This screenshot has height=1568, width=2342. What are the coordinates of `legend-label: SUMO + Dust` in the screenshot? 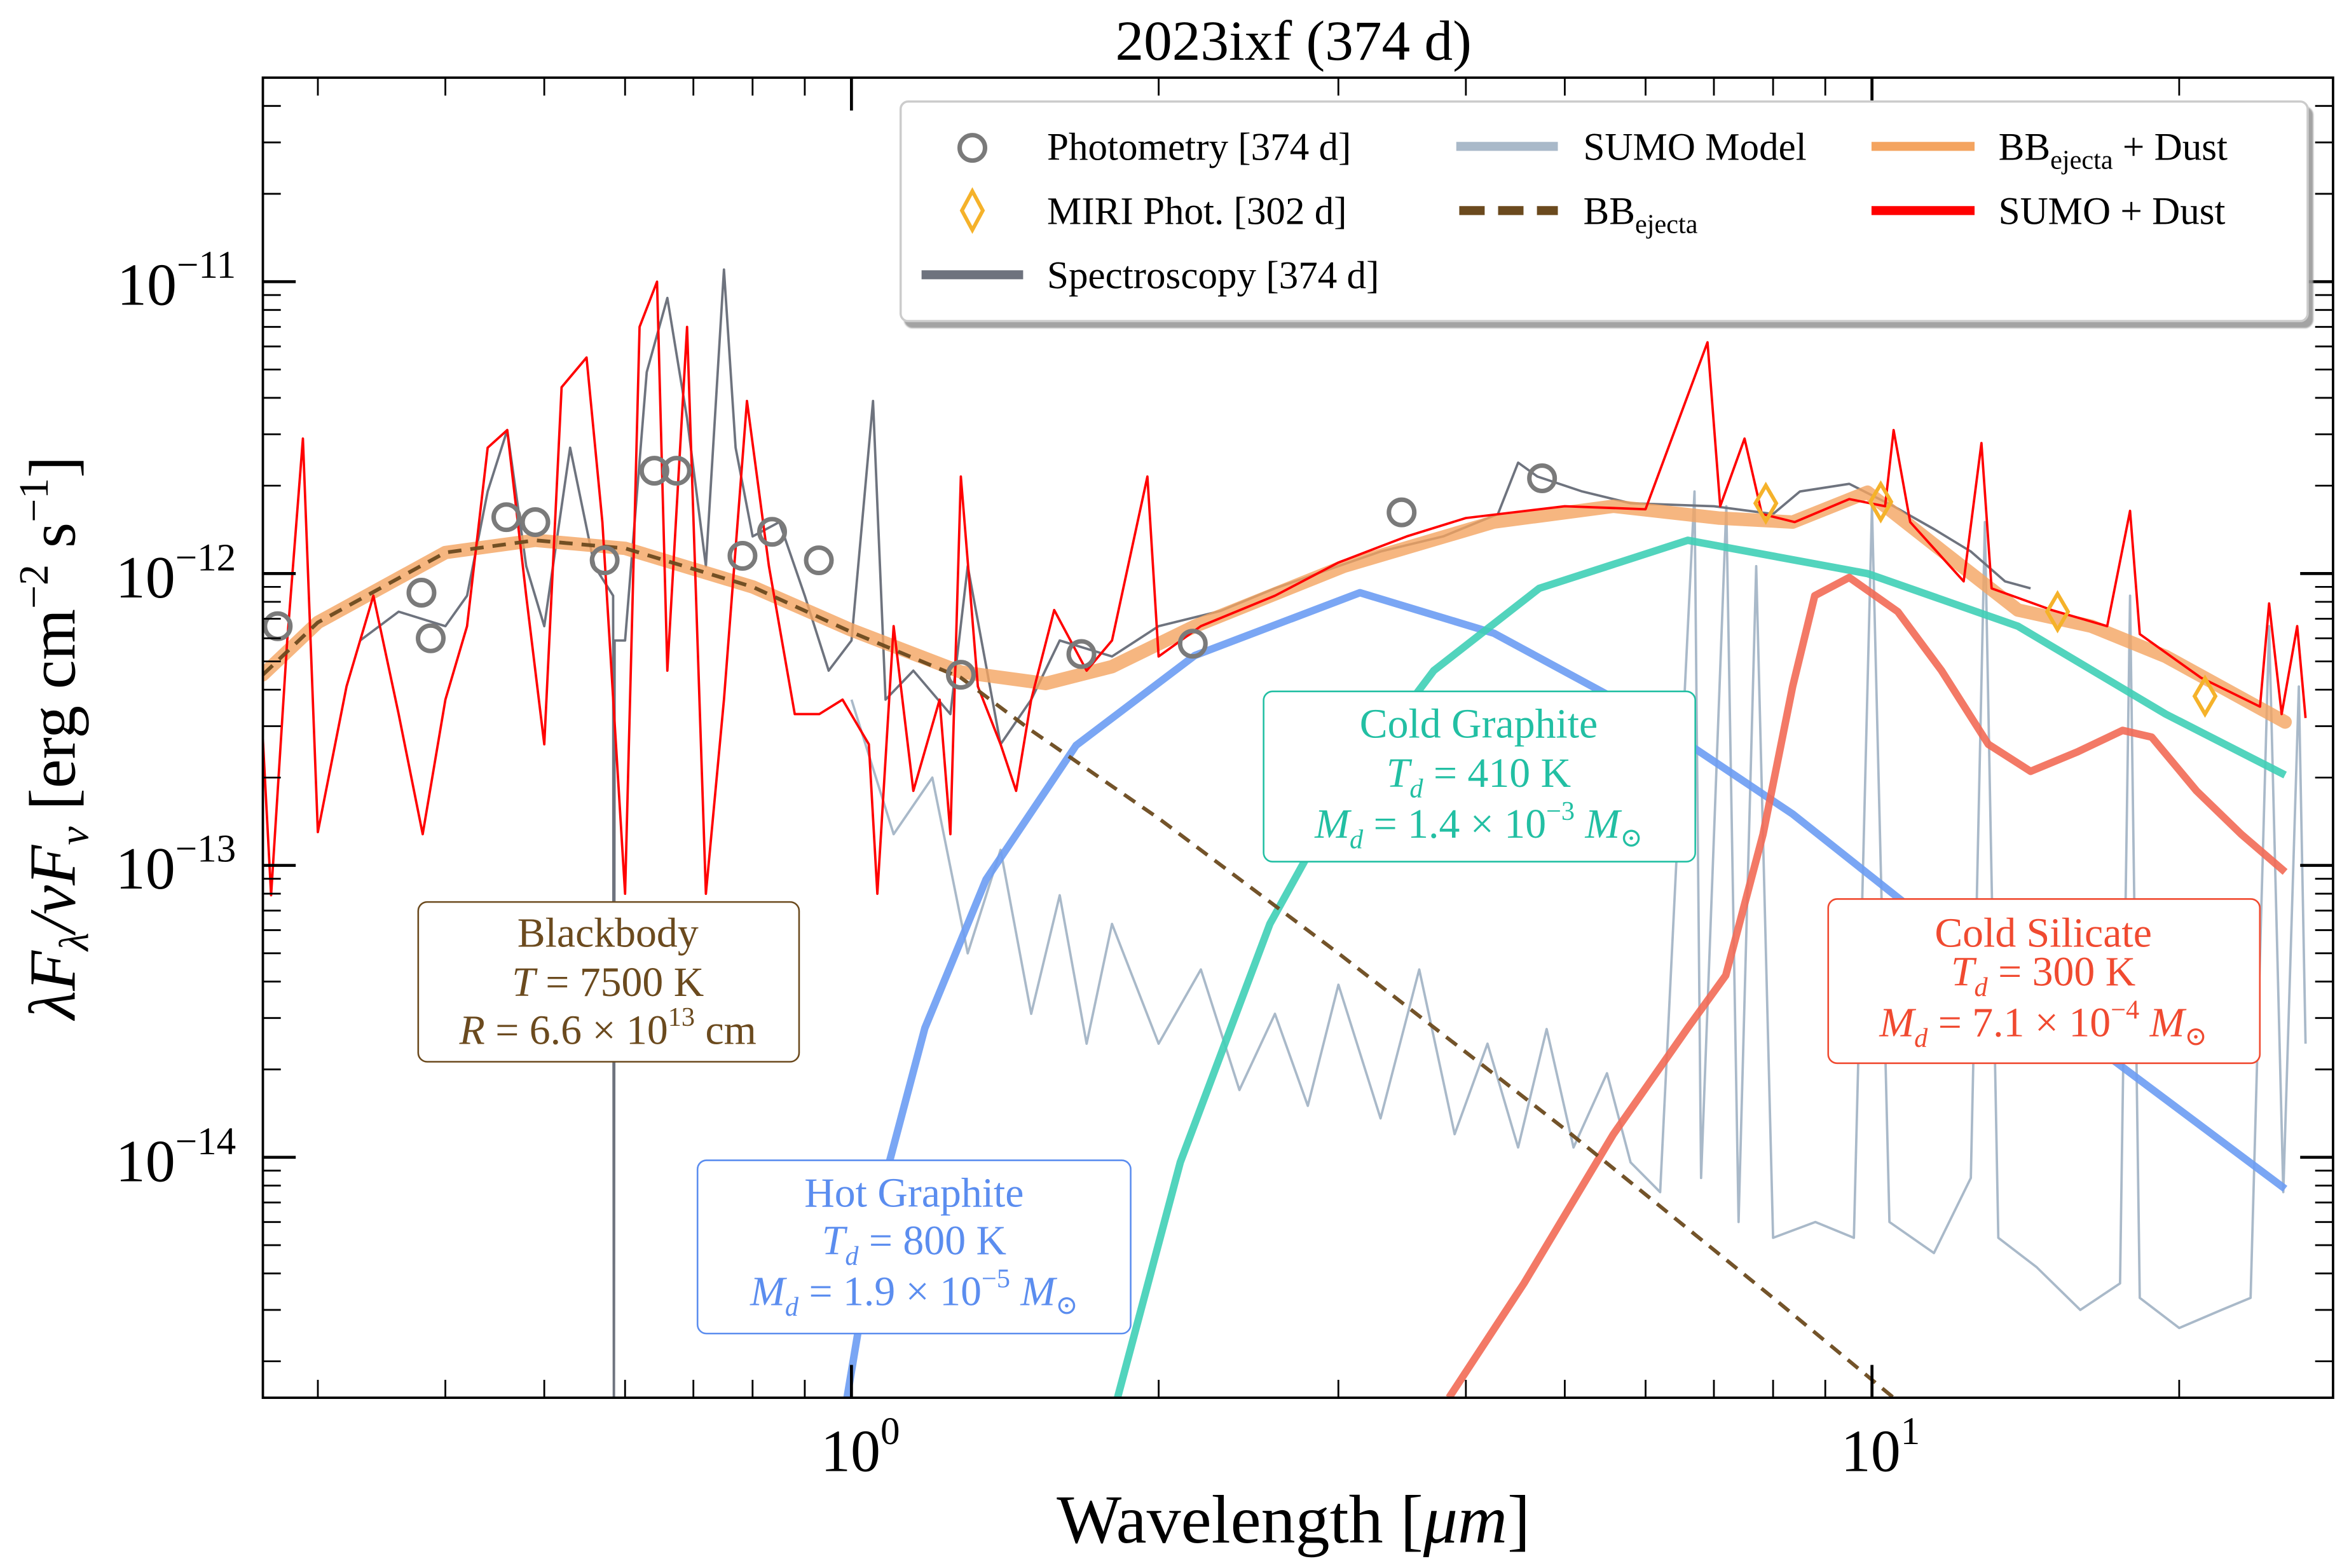 It's located at (2112, 211).